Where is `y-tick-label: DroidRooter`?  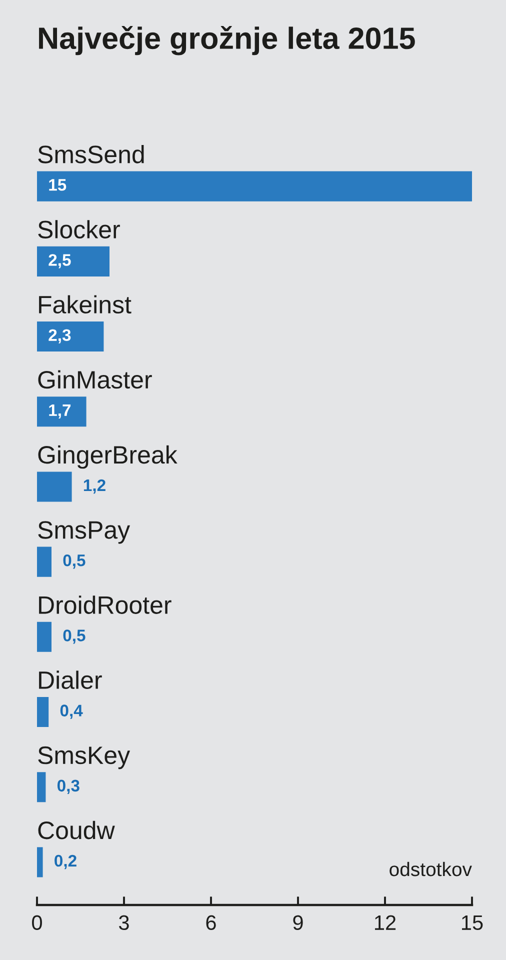
y-tick-label: DroidRooter is located at coordinates (105, 605).